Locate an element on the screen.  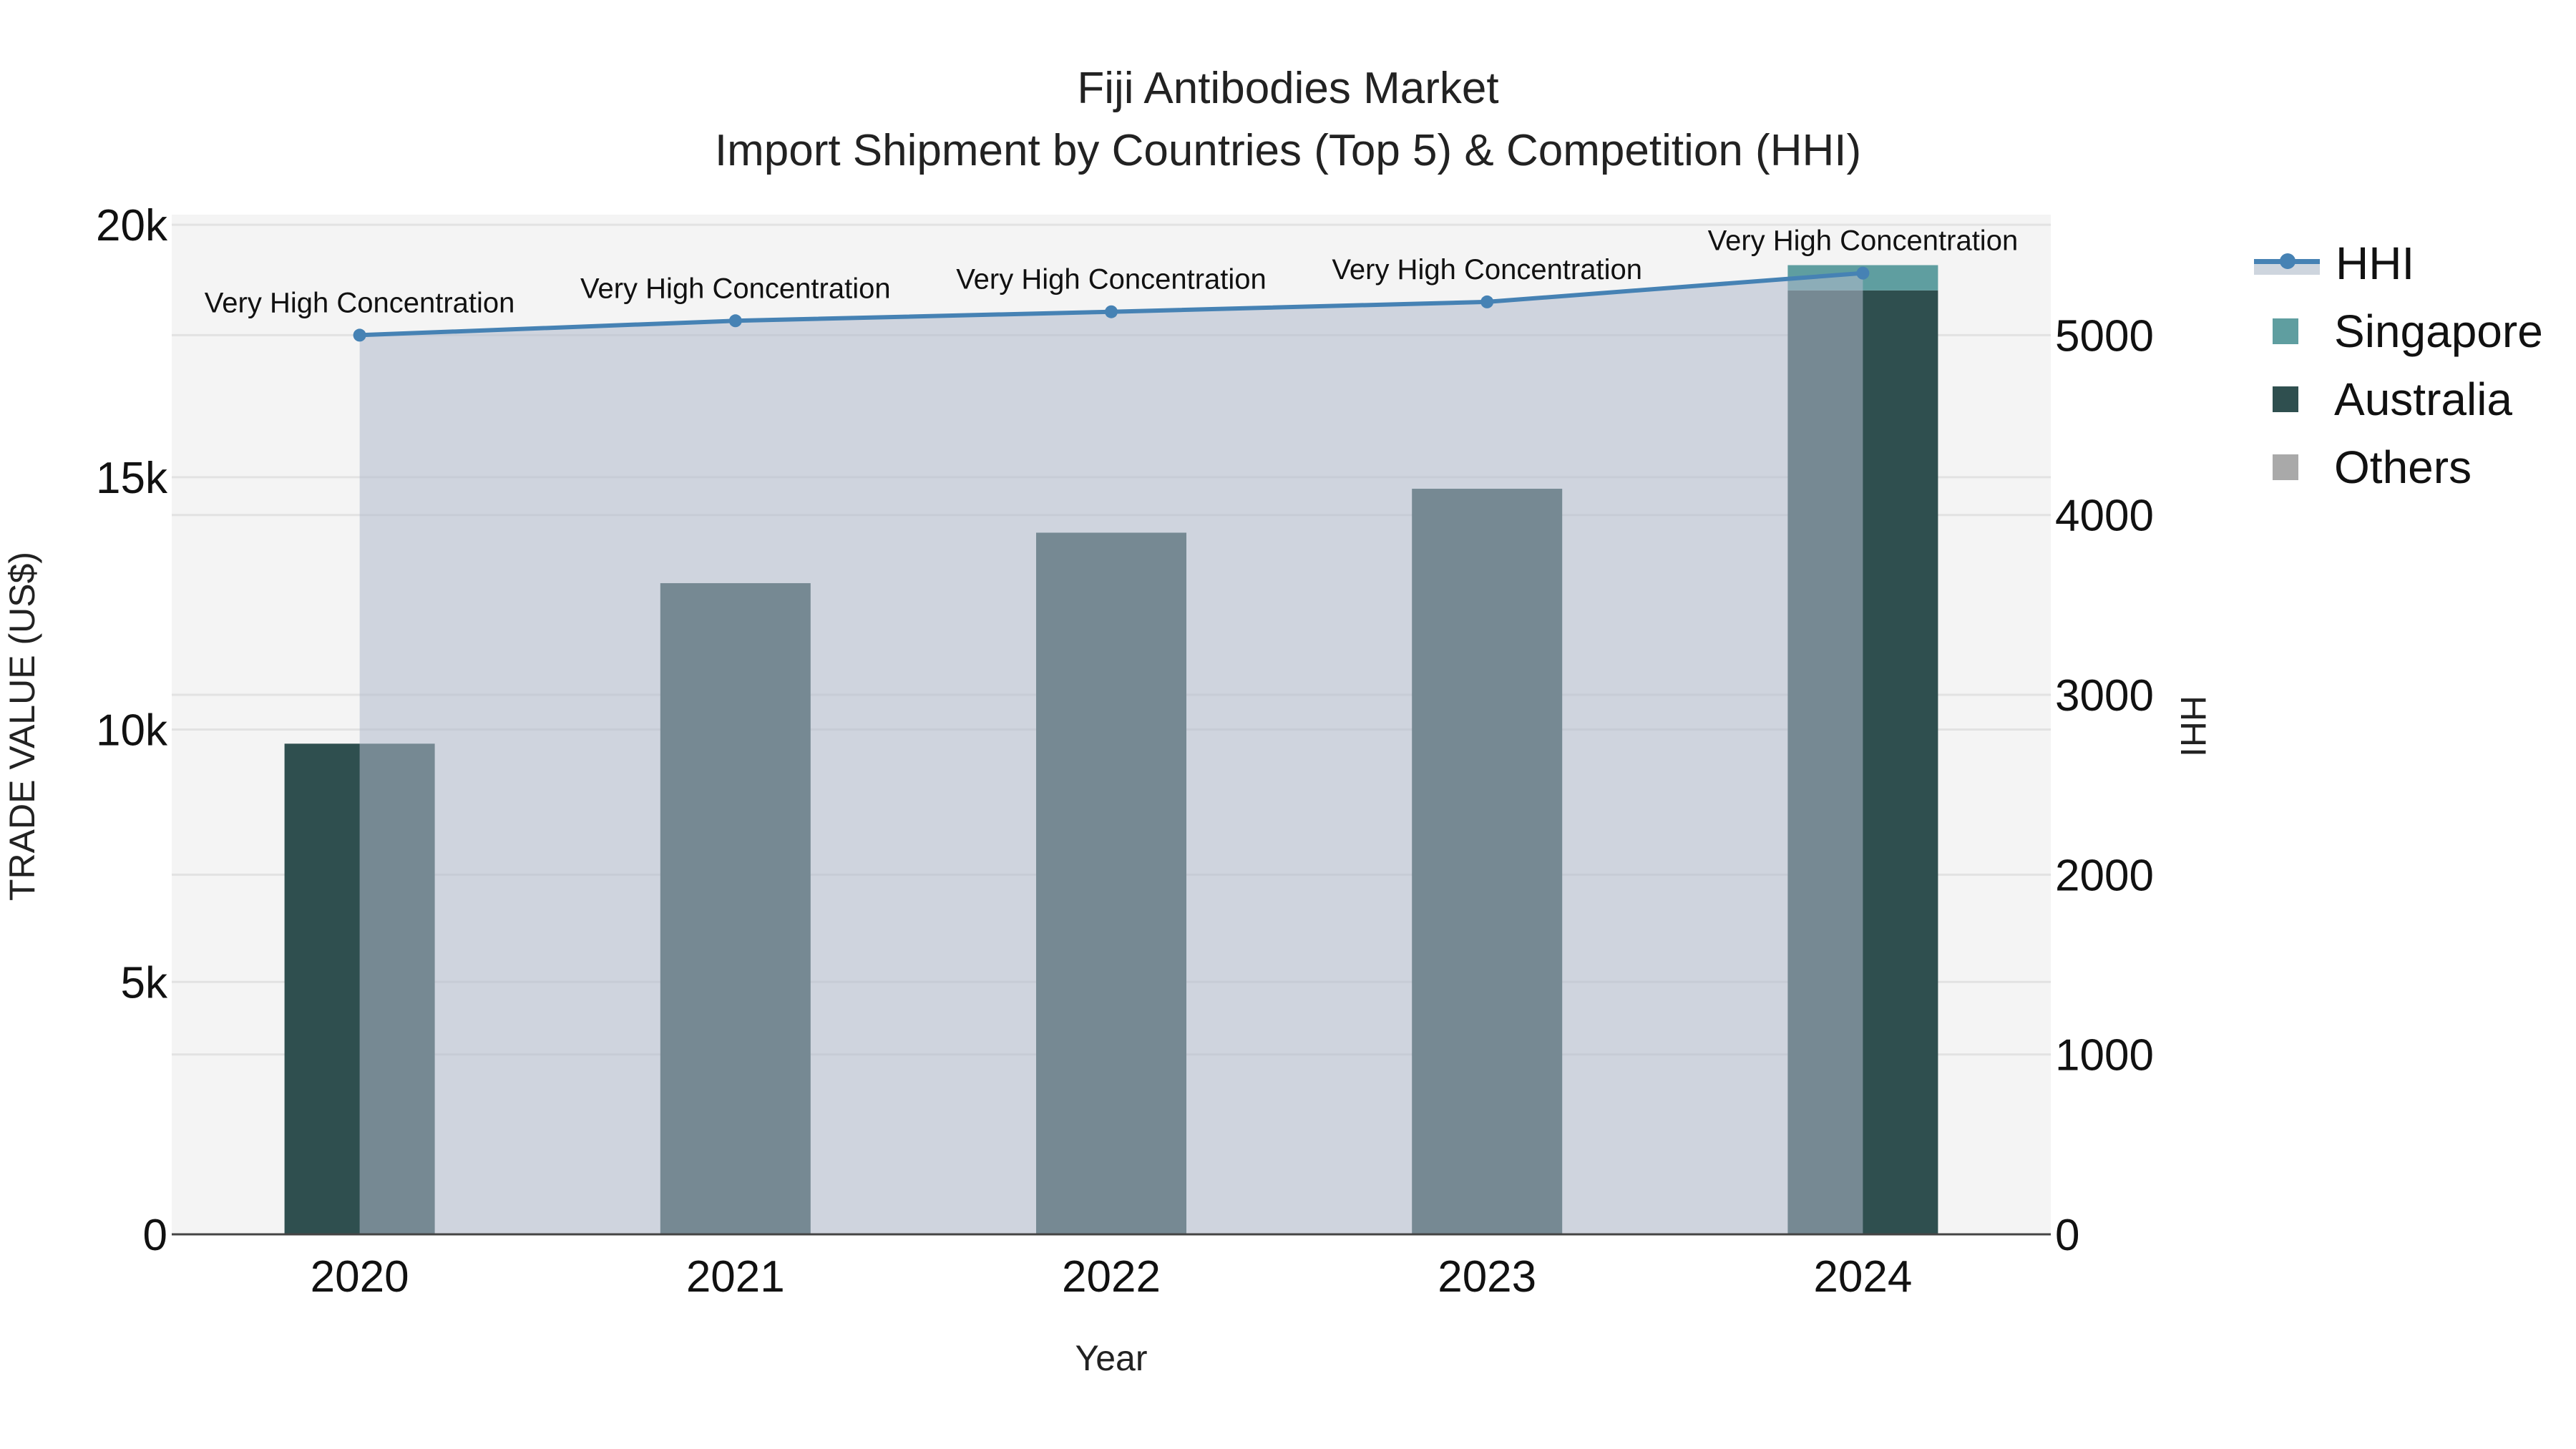
legend-item-singapore: Singapore is located at coordinates (2398, 331).